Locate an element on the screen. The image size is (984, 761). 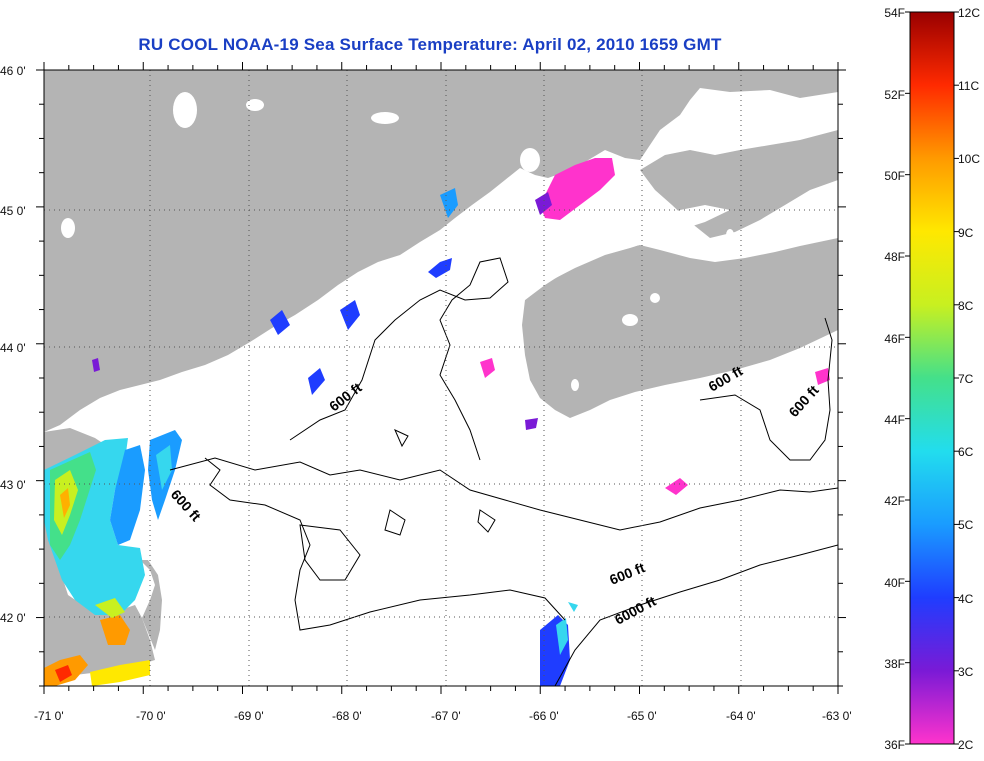
lat-tick-label: 46 0' is located at coordinates (13, 71).